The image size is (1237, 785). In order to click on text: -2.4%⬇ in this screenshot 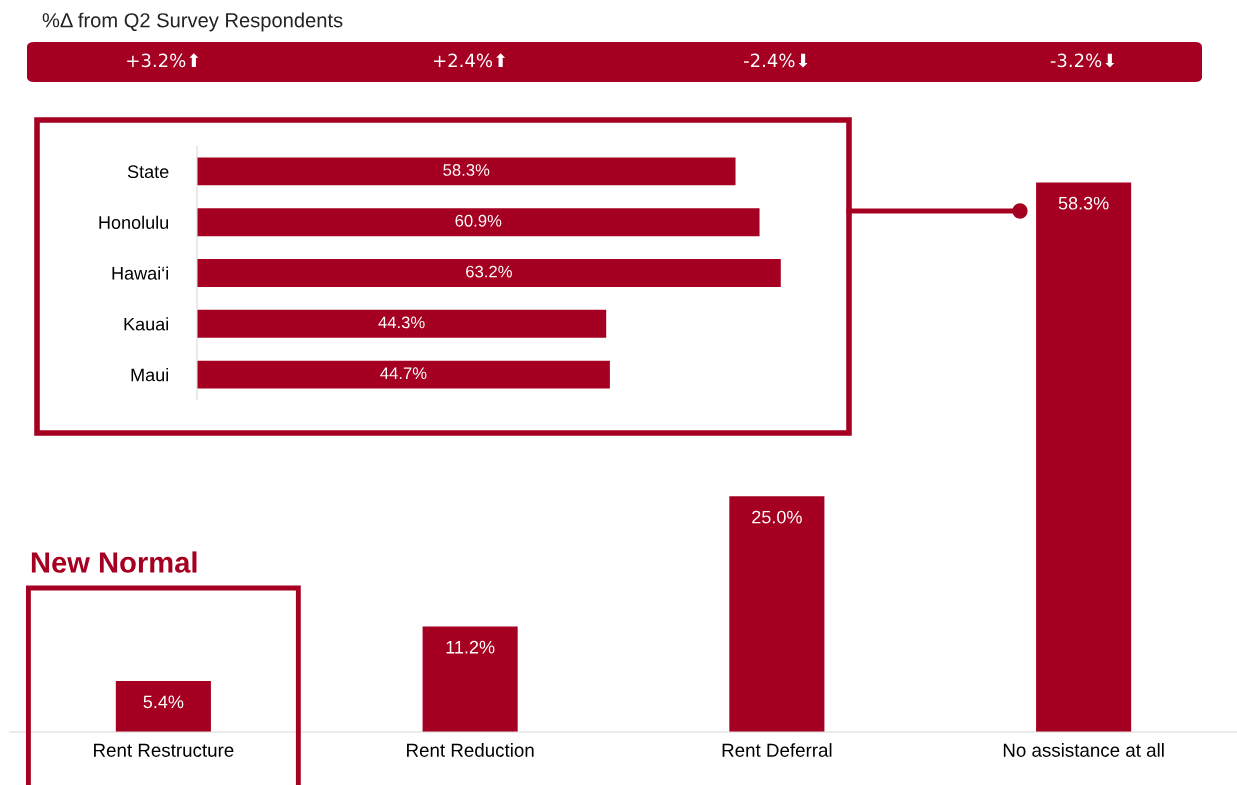, I will do `click(776, 60)`.